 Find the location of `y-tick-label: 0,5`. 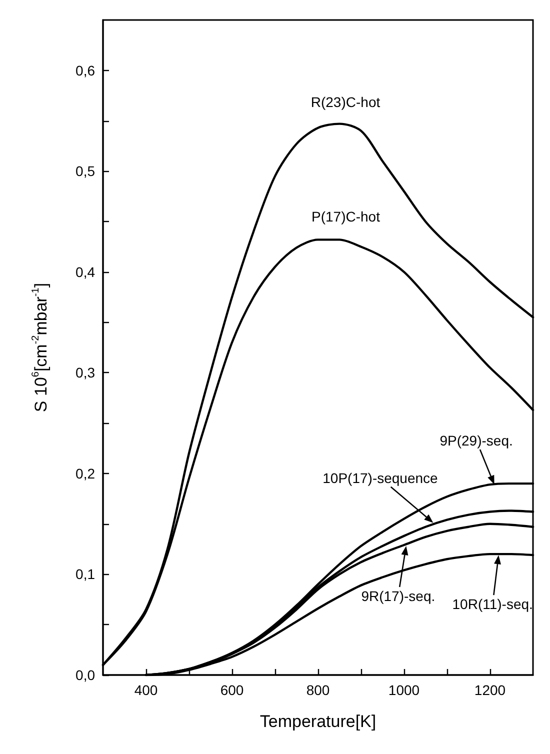

y-tick-label: 0,5 is located at coordinates (86, 171).